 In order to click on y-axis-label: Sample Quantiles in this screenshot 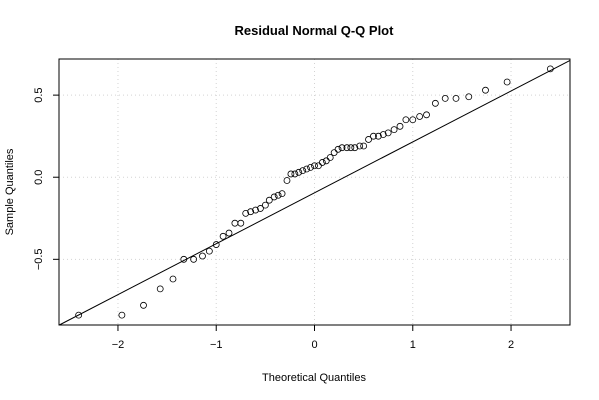, I will do `click(10, 191)`.